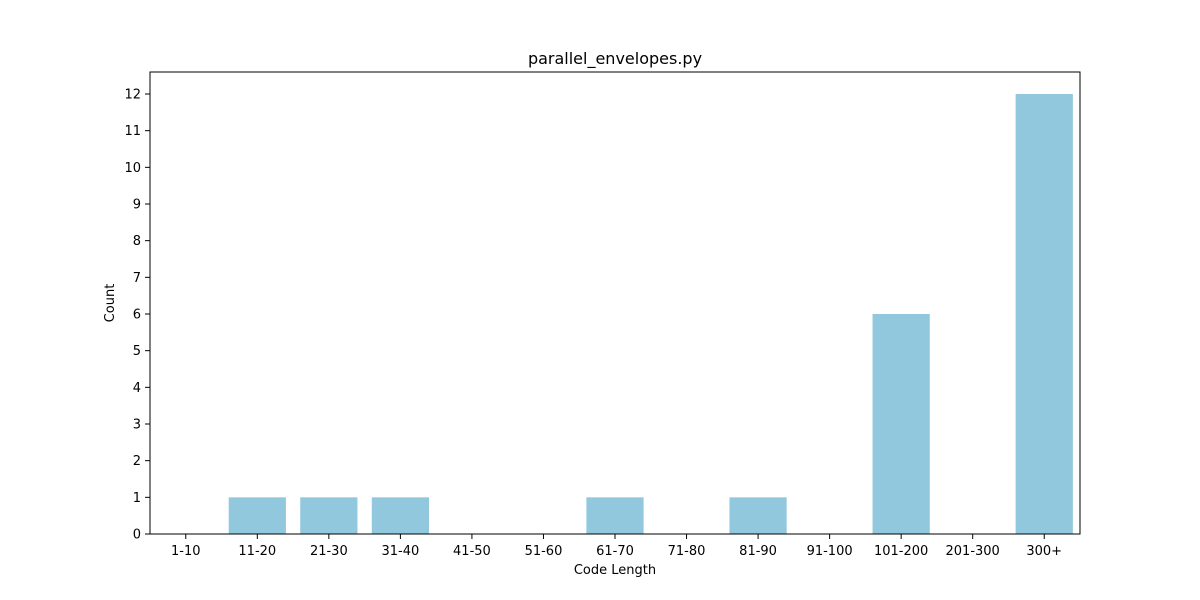 The width and height of the screenshot is (1200, 600). Describe the element at coordinates (137, 351) in the screenshot. I see `y-tick-label: 5` at that location.